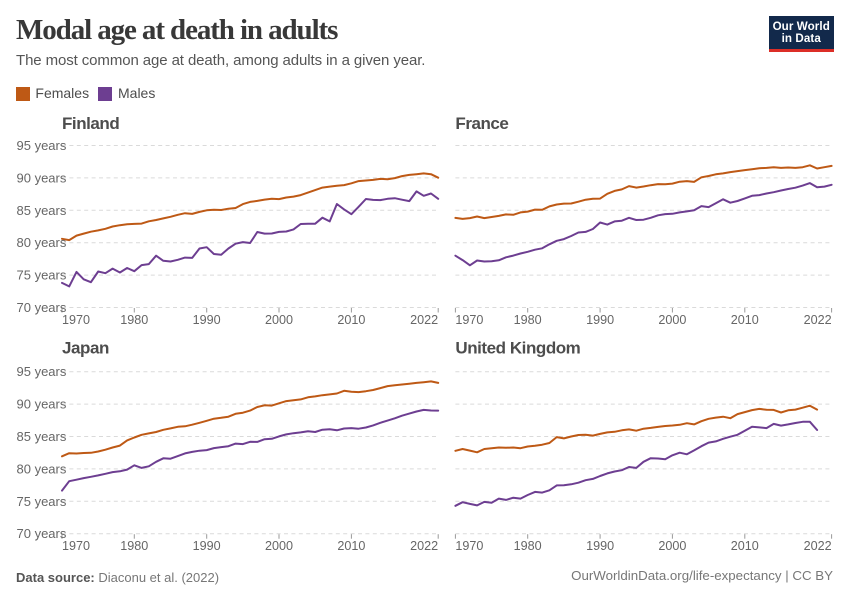 The height and width of the screenshot is (600, 850). What do you see at coordinates (85, 348) in the screenshot?
I see `svg-text: Japan` at bounding box center [85, 348].